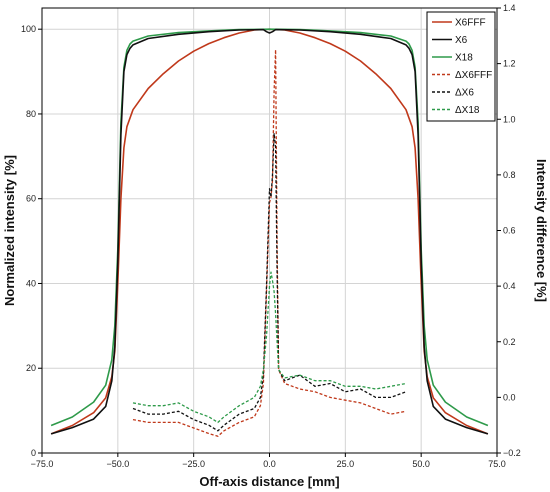 This screenshot has width=550, height=492. Describe the element at coordinates (497, 464) in the screenshot. I see `x-tick-label: 75.0` at that location.